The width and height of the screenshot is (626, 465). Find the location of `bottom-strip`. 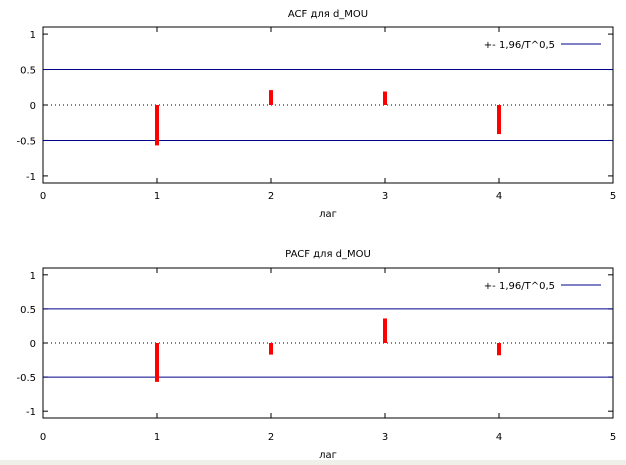

bottom-strip is located at coordinates (313, 462).